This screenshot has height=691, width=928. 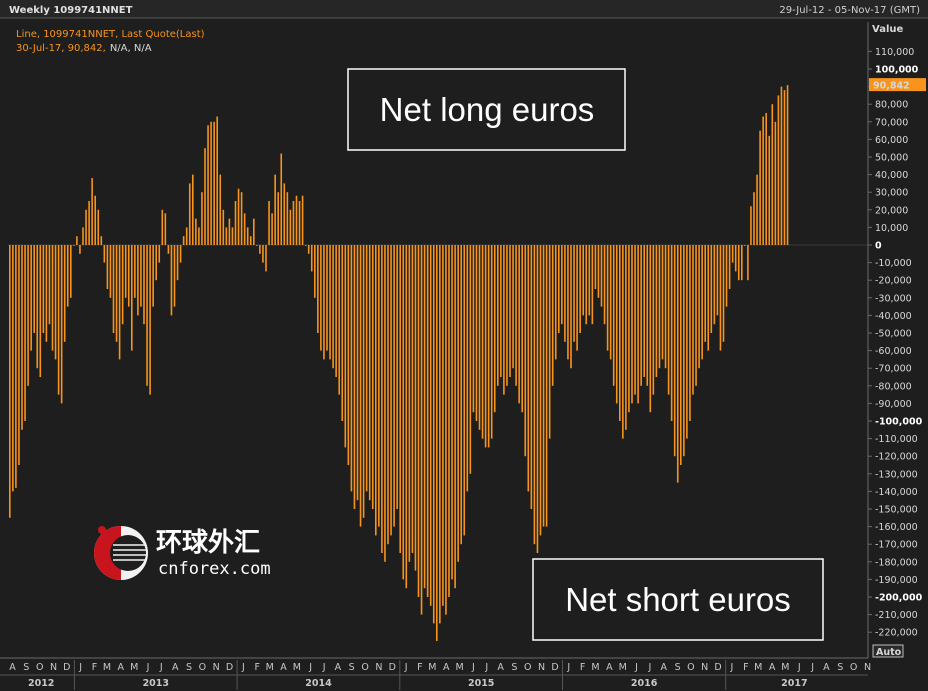 What do you see at coordinates (897, 70) in the screenshot?
I see `y-tick-label: 100,000` at bounding box center [897, 70].